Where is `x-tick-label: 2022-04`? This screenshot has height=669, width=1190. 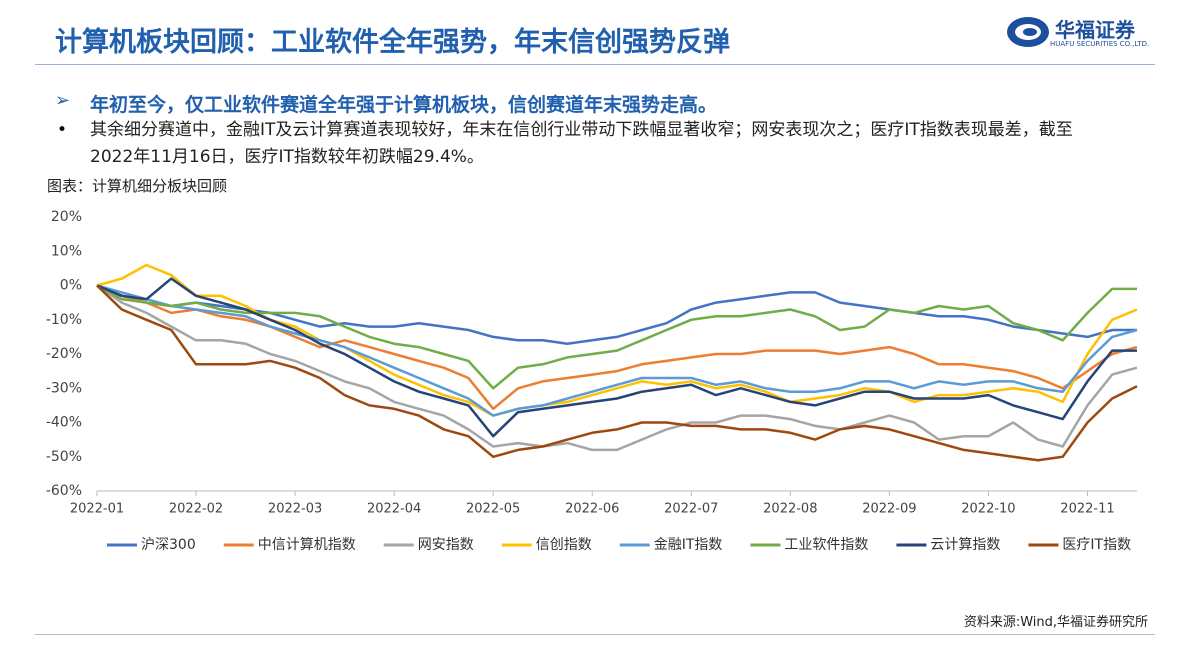
x-tick-label: 2022-04 is located at coordinates (394, 509).